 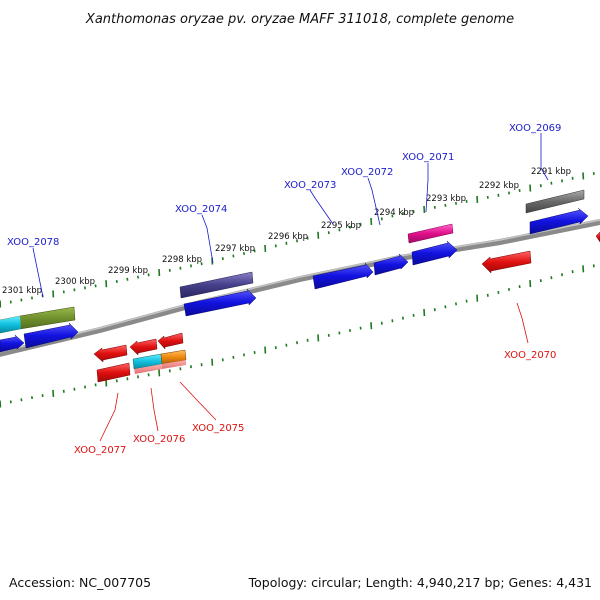 I want to click on gene-label-xoo-2076: XOO_2076, so click(x=159, y=439).